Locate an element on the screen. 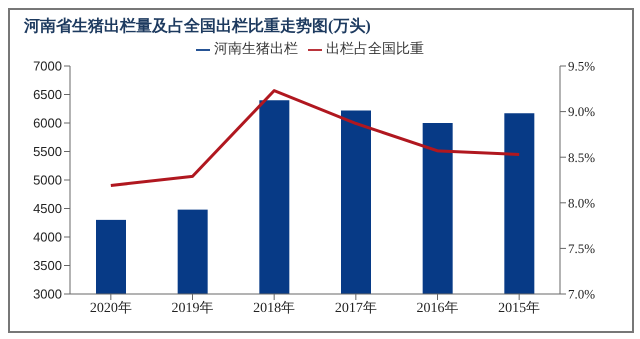 This screenshot has height=339, width=640. y-tick-label: 6000 is located at coordinates (47, 123).